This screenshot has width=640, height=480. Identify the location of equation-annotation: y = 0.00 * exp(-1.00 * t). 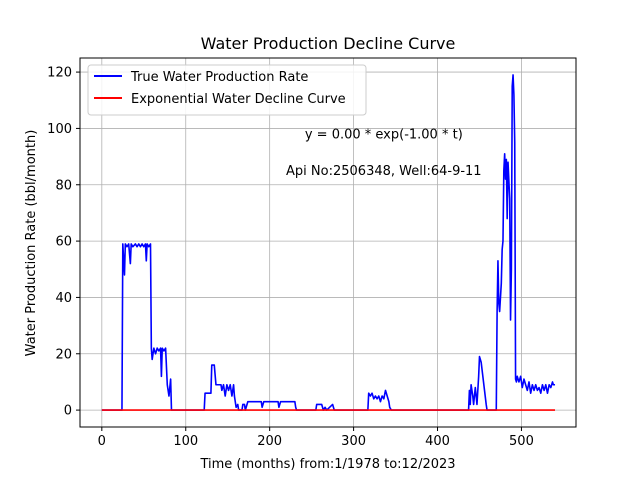
(384, 135).